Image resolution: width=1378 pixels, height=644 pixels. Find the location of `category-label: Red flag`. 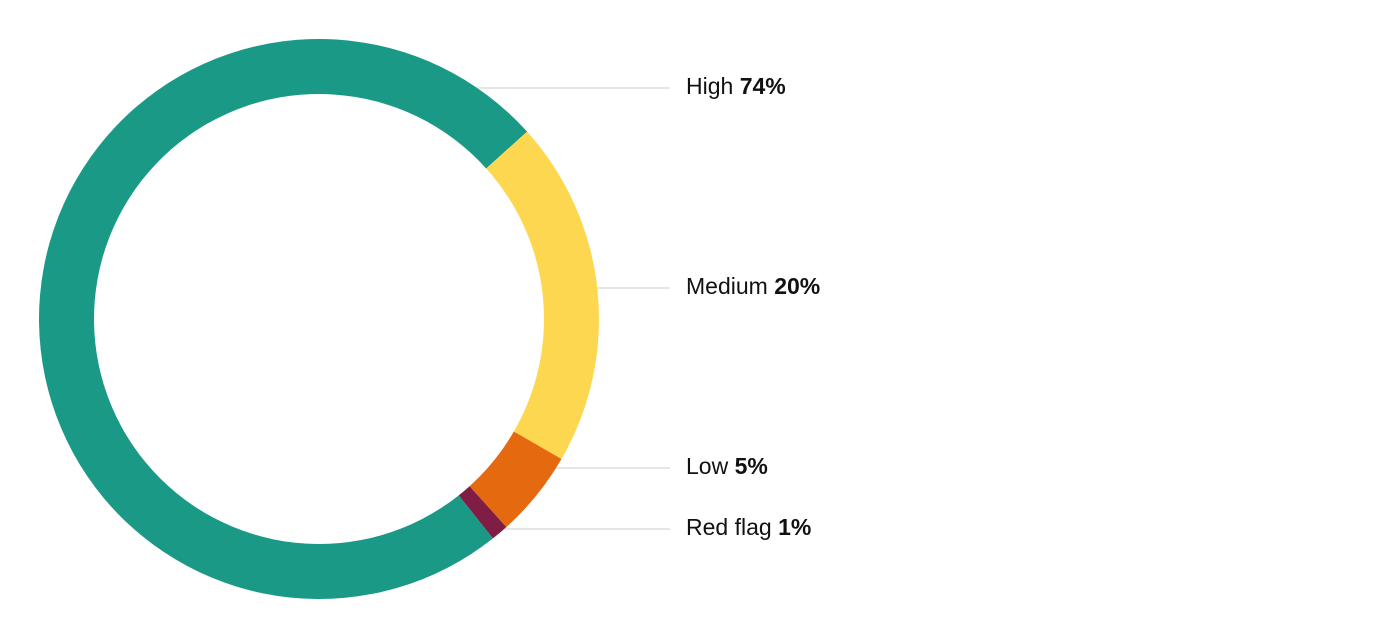

category-label: Red flag is located at coordinates (729, 527).